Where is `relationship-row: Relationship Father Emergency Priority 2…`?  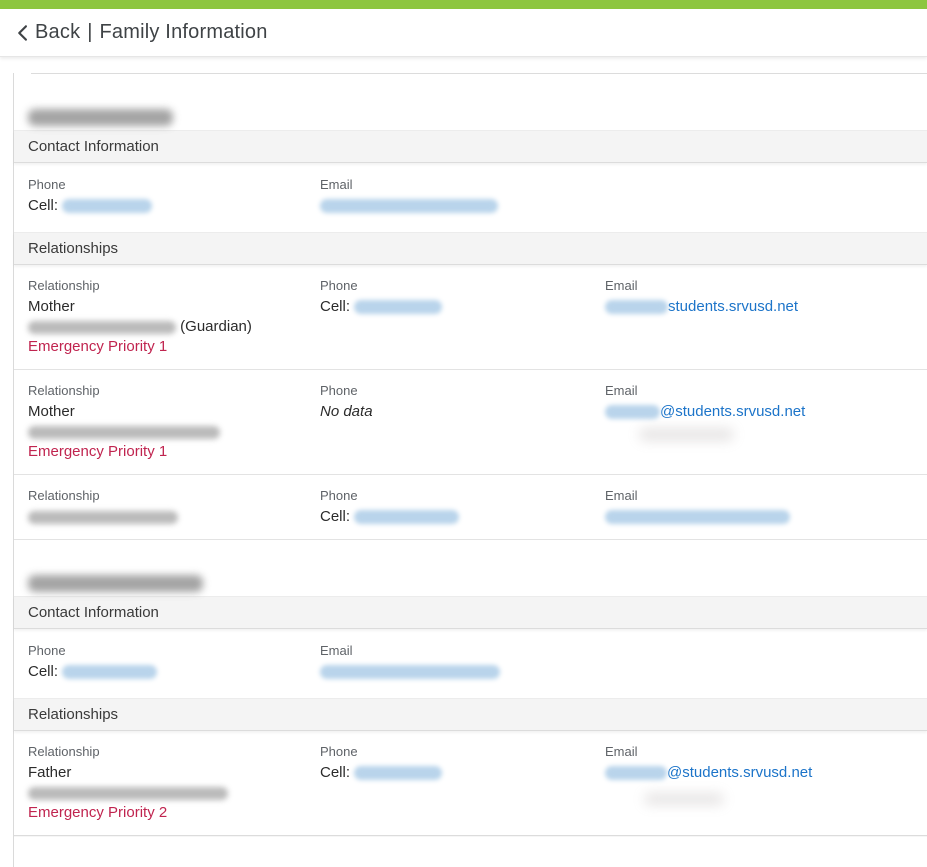 relationship-row: Relationship Father Emergency Priority 2… is located at coordinates (470, 783).